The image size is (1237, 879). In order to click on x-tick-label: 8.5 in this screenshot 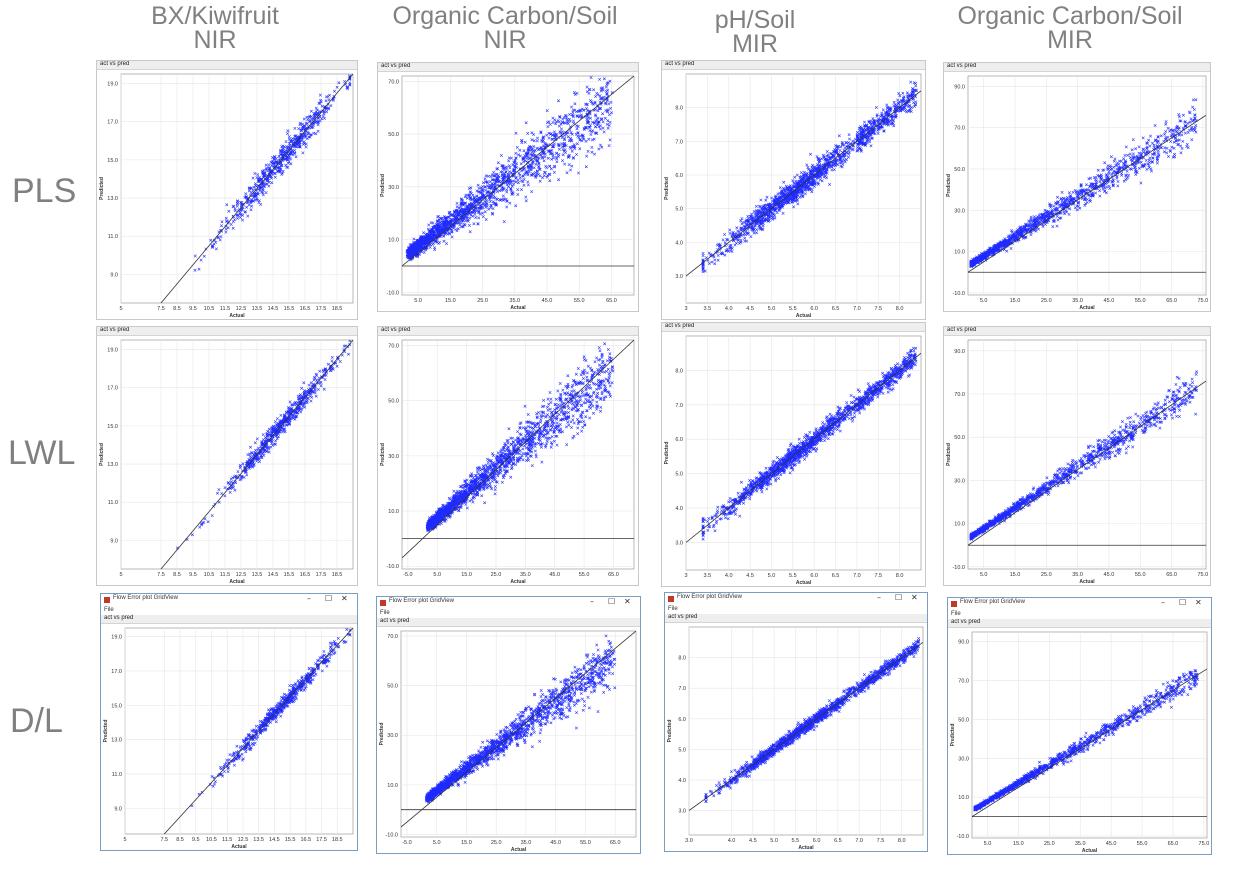, I will do `click(177, 309)`.